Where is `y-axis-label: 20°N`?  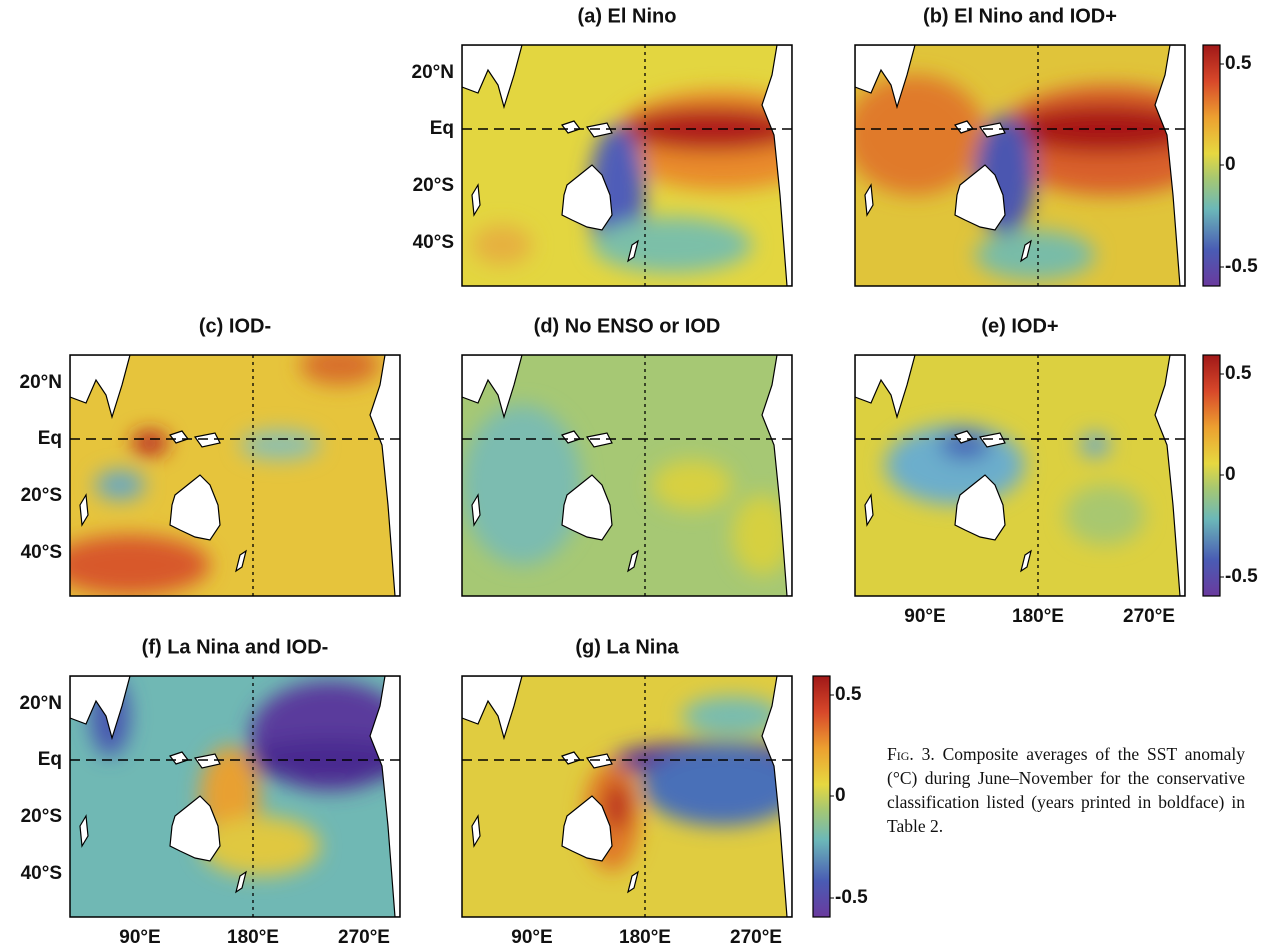 y-axis-label: 20°N is located at coordinates (41, 703).